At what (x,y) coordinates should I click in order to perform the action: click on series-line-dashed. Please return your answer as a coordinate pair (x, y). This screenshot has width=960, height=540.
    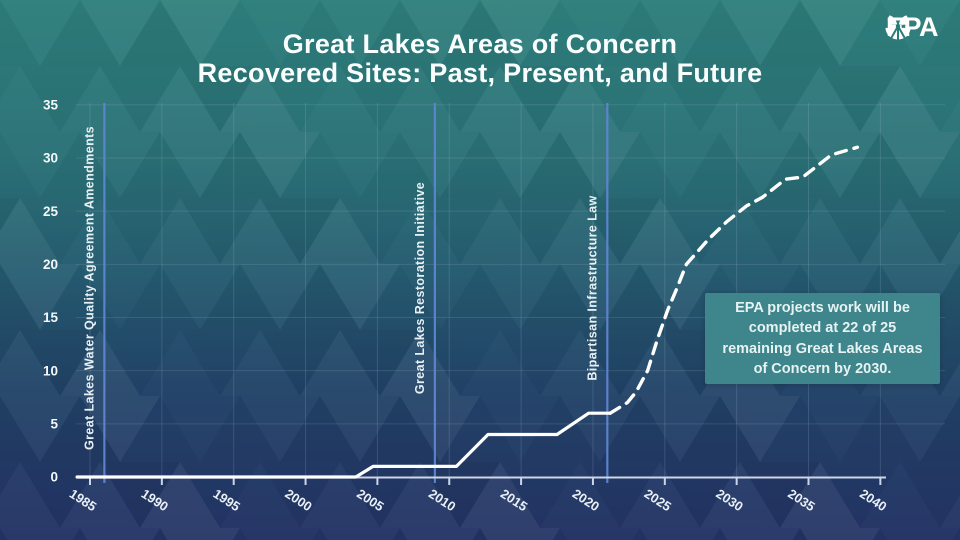
    Looking at the image, I should click on (734, 280).